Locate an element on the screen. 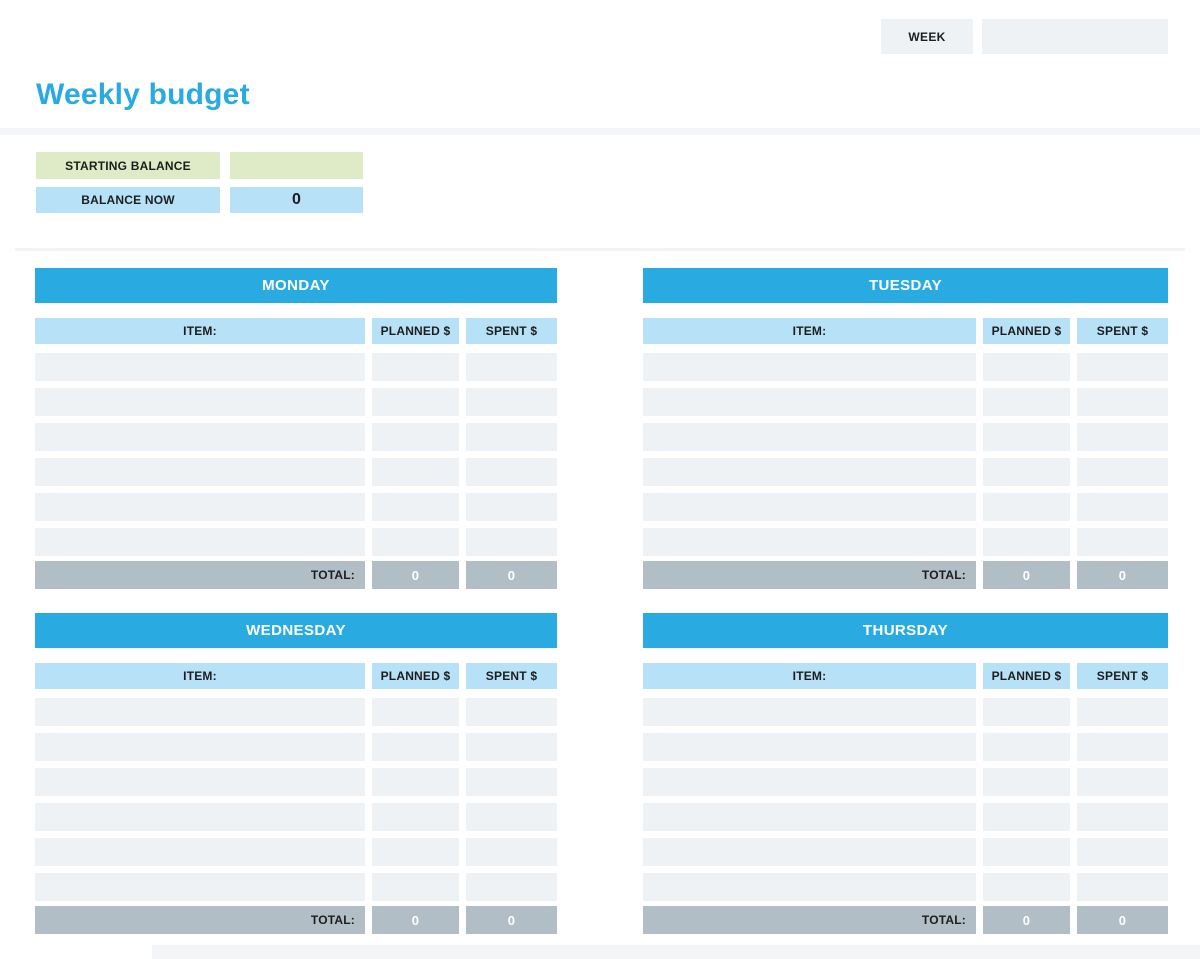 This screenshot has height=959, width=1200. day-table-monday: MONDAY ITEM: PLANNED $ SPENT $ TOTAL: 0 0 is located at coordinates (296, 428).